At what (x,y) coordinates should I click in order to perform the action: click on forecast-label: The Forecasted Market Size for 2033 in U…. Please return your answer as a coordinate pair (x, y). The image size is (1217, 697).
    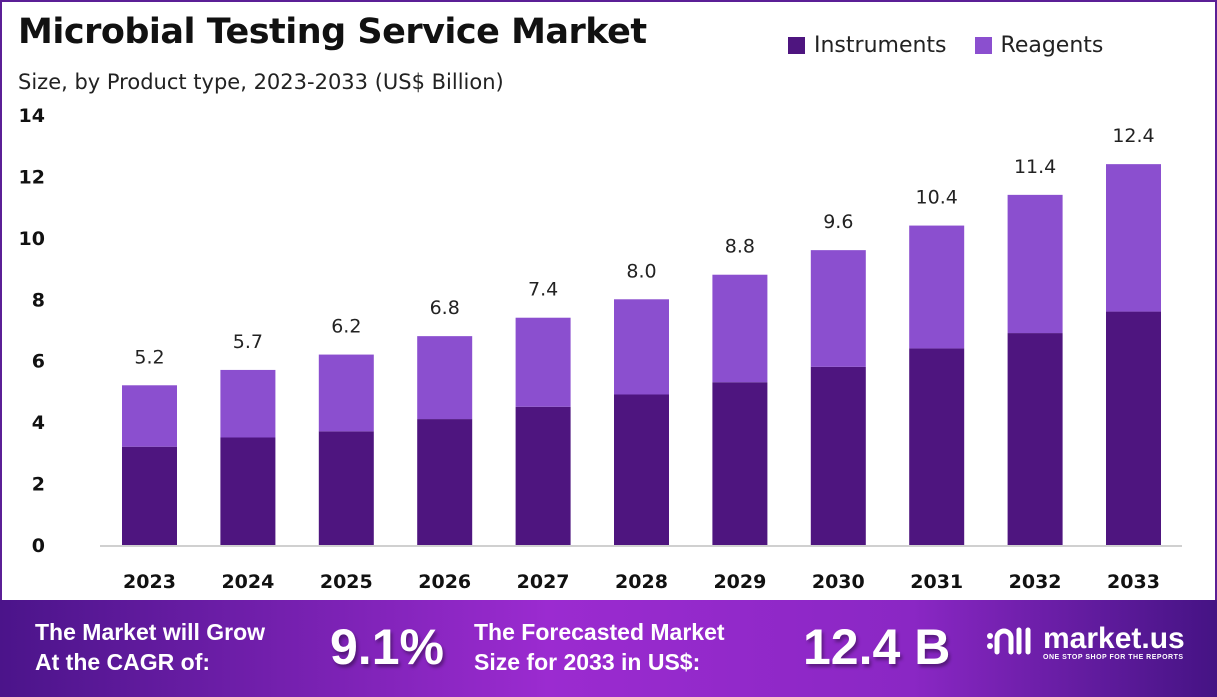
    Looking at the image, I should click on (599, 647).